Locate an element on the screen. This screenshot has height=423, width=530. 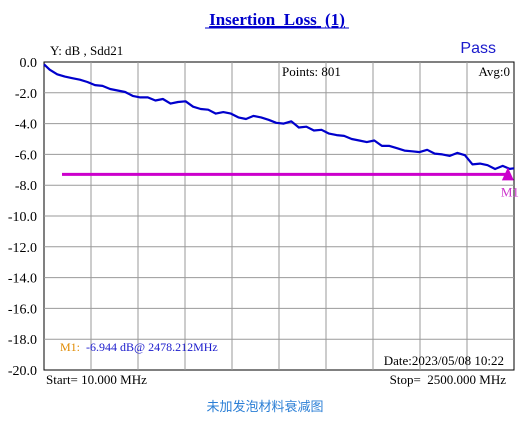
y-tick-label: 0.0 is located at coordinates (29, 63).